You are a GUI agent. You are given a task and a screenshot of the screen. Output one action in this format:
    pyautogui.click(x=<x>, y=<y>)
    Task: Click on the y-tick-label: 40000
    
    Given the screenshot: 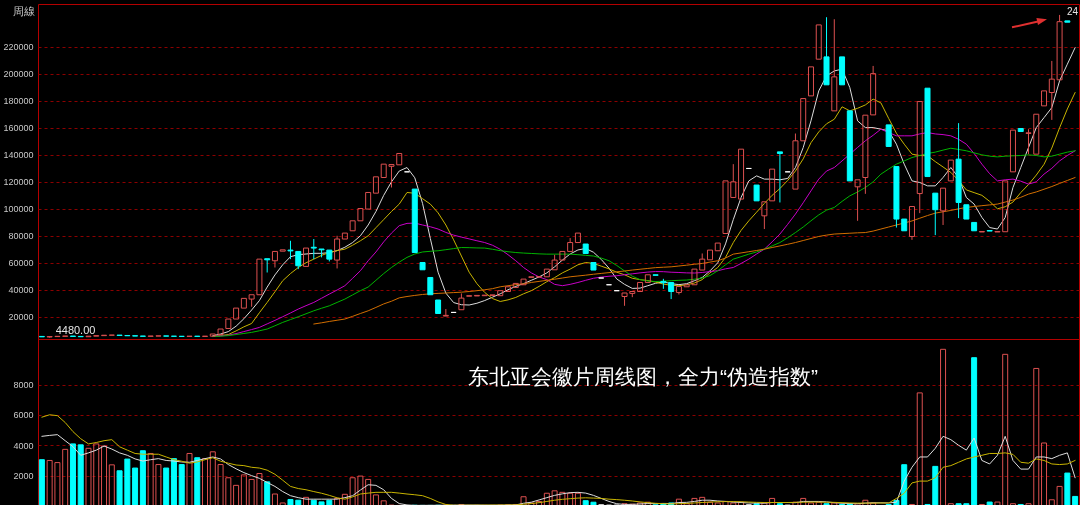 What is the action you would take?
    pyautogui.click(x=21, y=290)
    